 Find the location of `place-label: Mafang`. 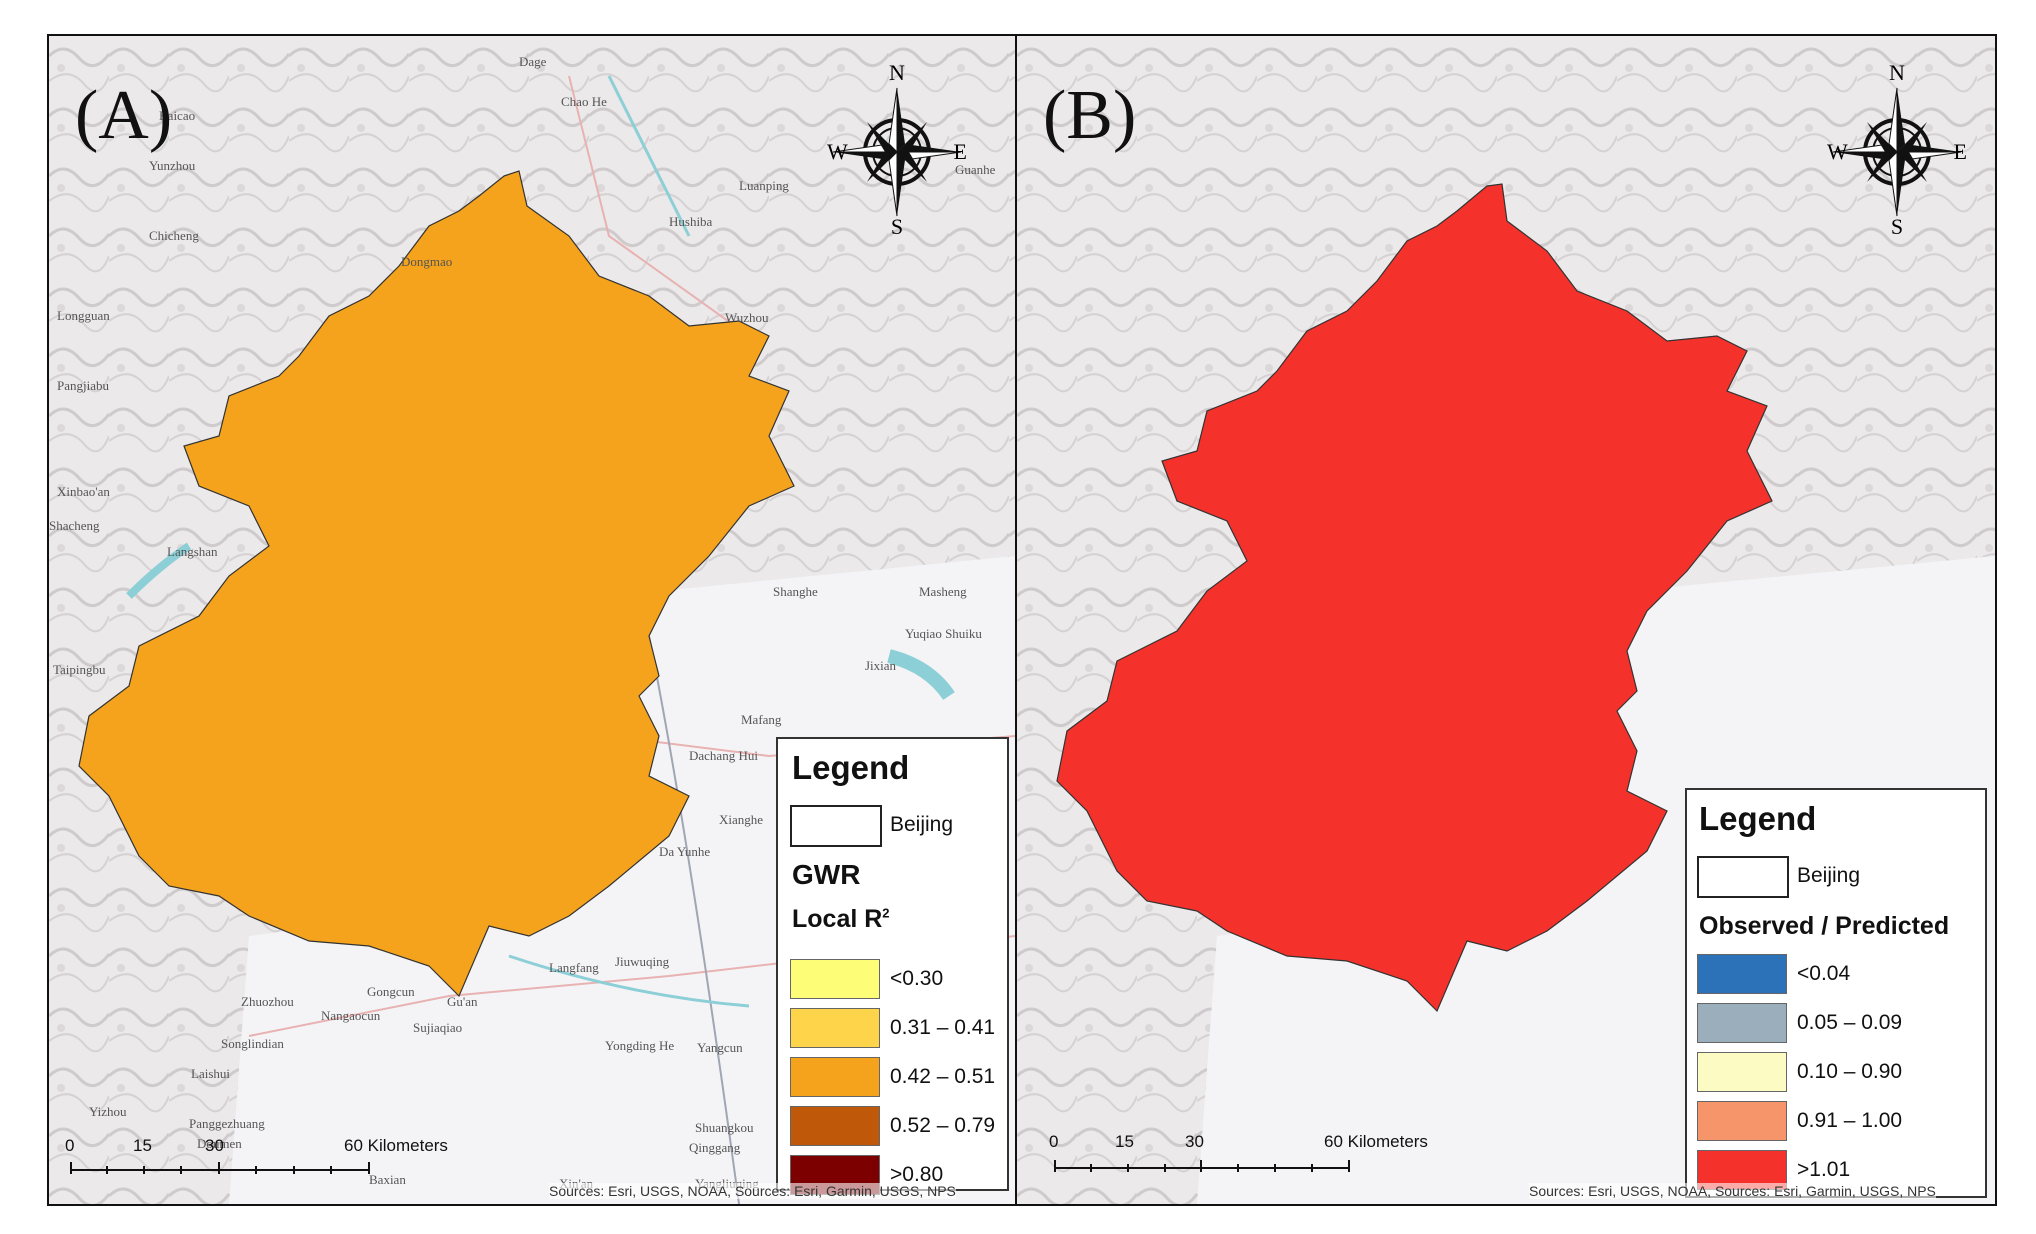

place-label: Mafang is located at coordinates (761, 719).